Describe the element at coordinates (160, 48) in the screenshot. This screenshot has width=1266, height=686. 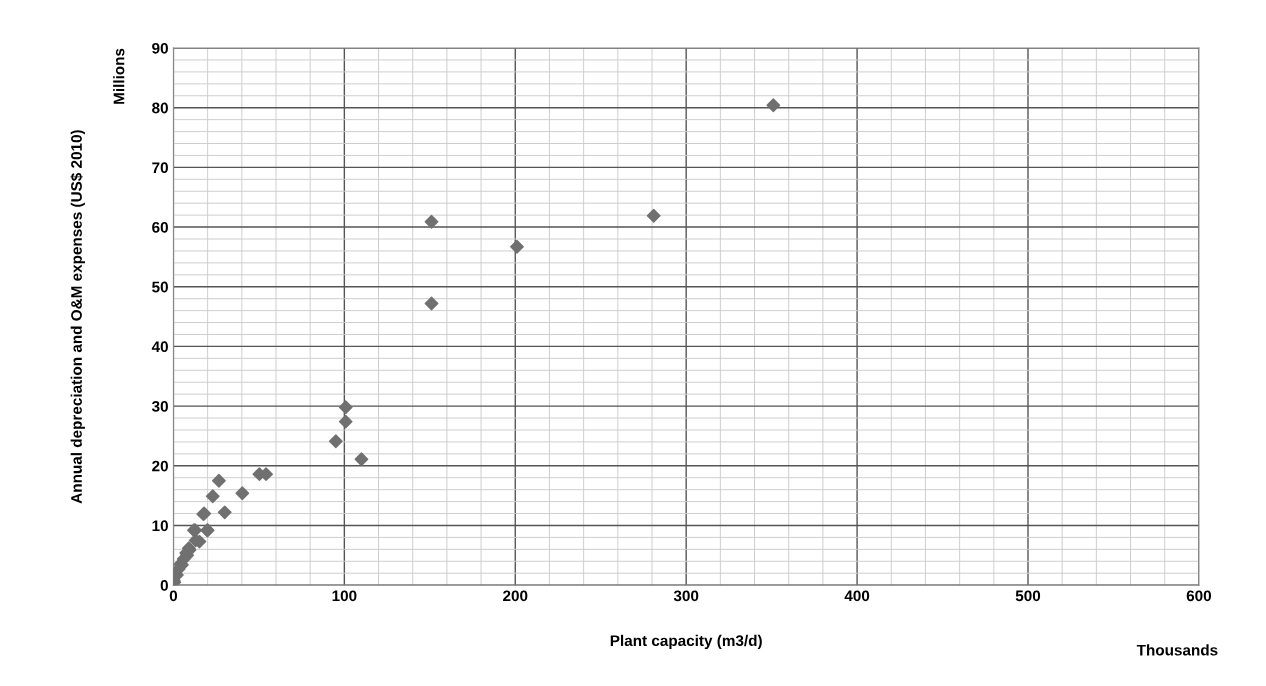
I see `y-tick-label: 90` at that location.